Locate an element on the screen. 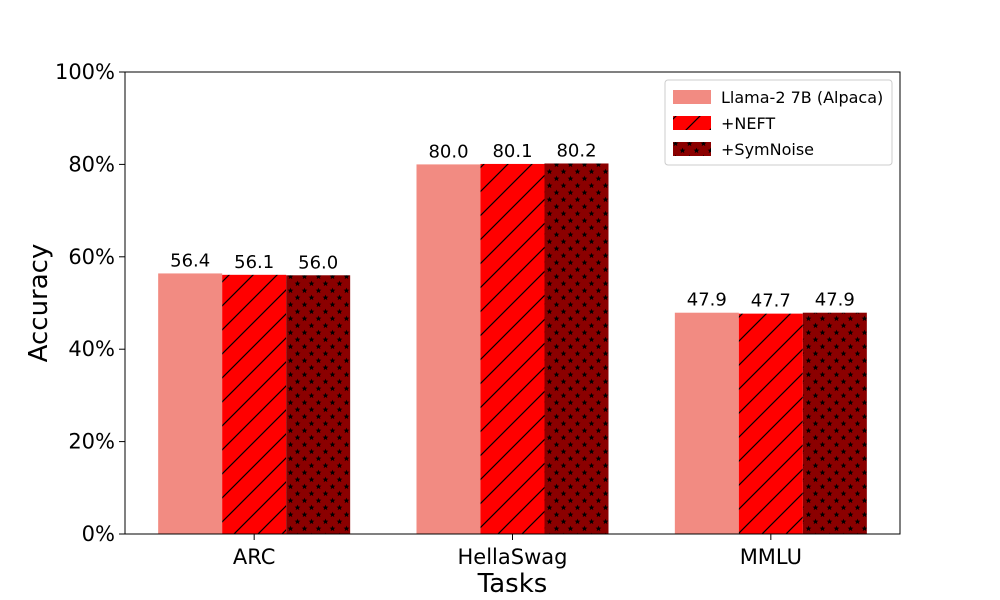 This screenshot has height=600, width=1000. legend: Llama-2 7B (Alpaca) +NEFT +SymNoise is located at coordinates (778, 122).